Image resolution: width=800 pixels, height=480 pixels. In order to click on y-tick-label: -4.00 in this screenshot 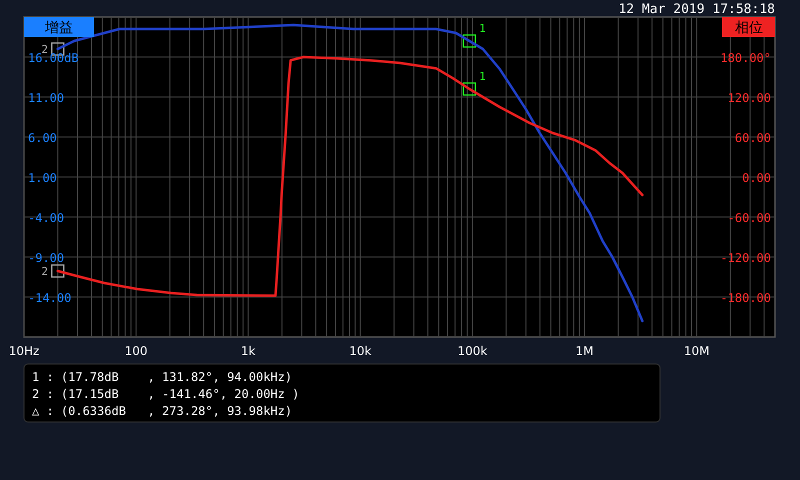, I will do `click(46, 218)`.